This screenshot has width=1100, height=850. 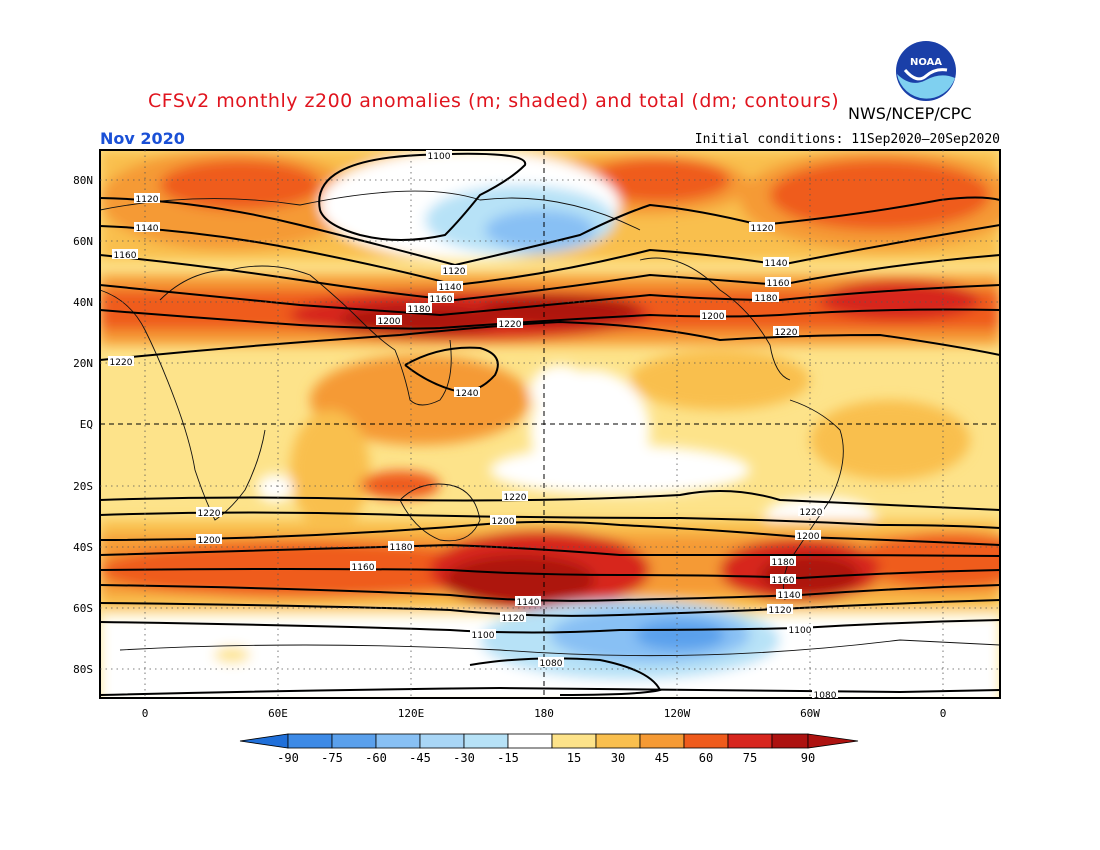 I want to click on lat-label: 80S, so click(x=83, y=669).